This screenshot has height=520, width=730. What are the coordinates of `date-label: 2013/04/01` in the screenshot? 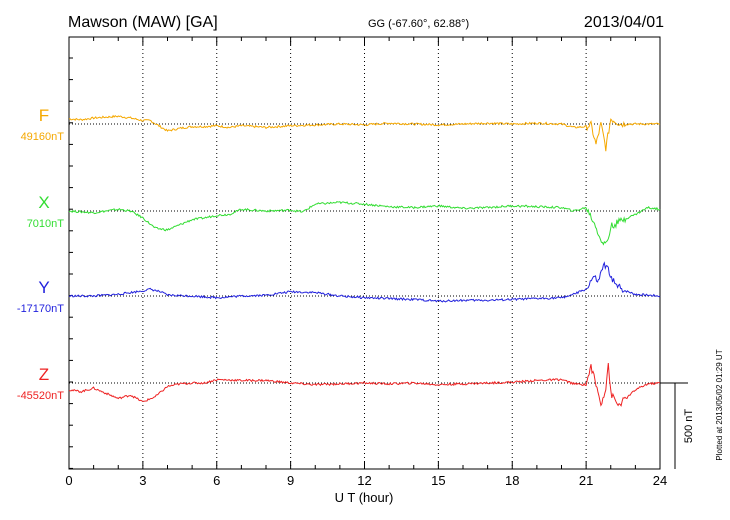 It's located at (624, 22).